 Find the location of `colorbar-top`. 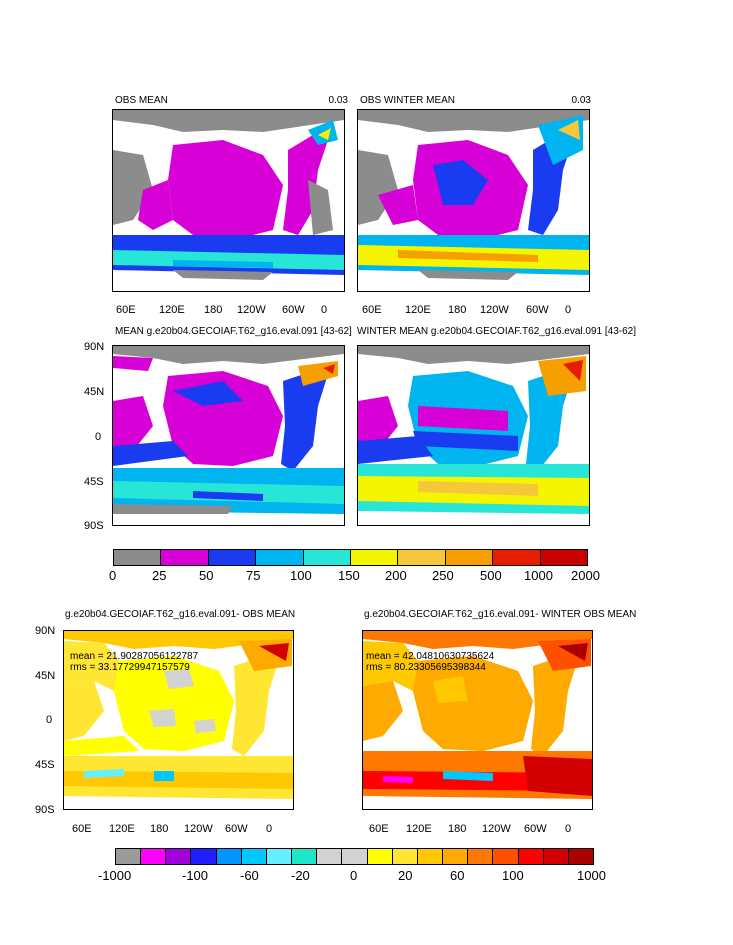

colorbar-top is located at coordinates (350, 557).